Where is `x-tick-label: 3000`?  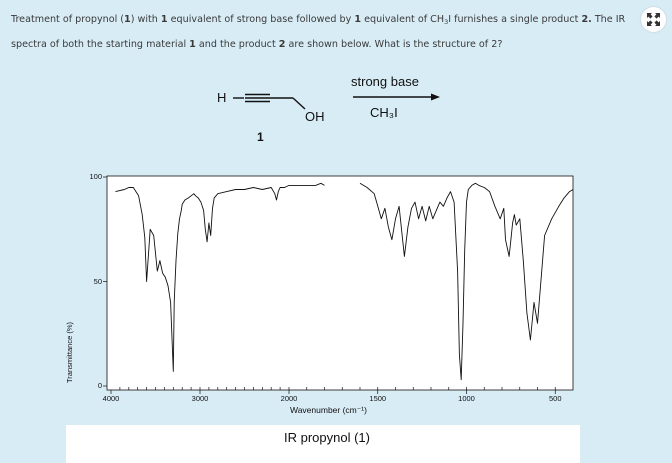
x-tick-label: 3000 is located at coordinates (200, 398).